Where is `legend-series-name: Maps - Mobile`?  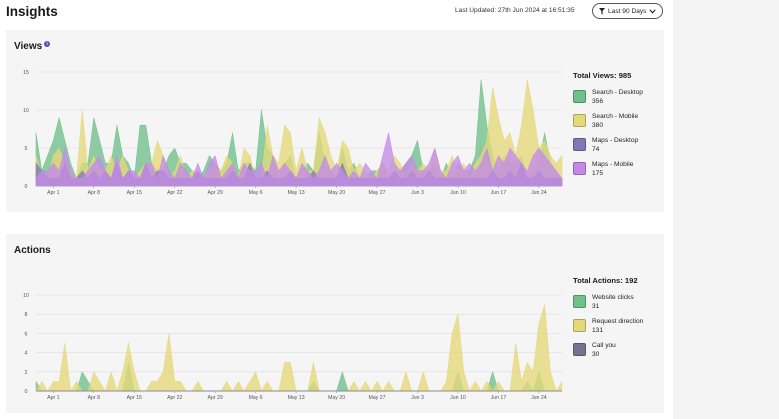
legend-series-name: Maps - Mobile is located at coordinates (613, 164).